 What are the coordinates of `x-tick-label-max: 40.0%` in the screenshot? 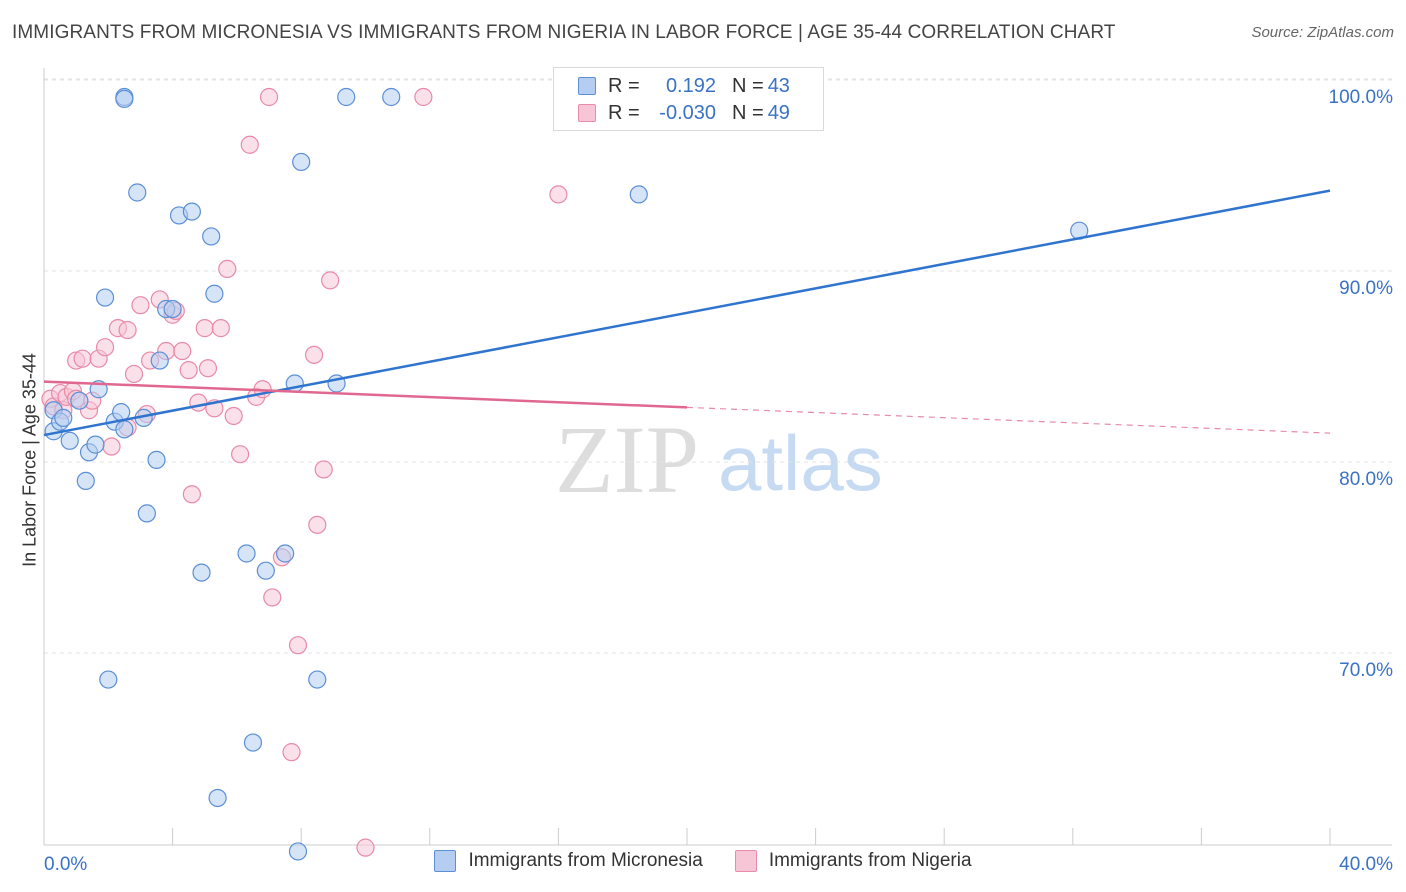 It's located at (1366, 864).